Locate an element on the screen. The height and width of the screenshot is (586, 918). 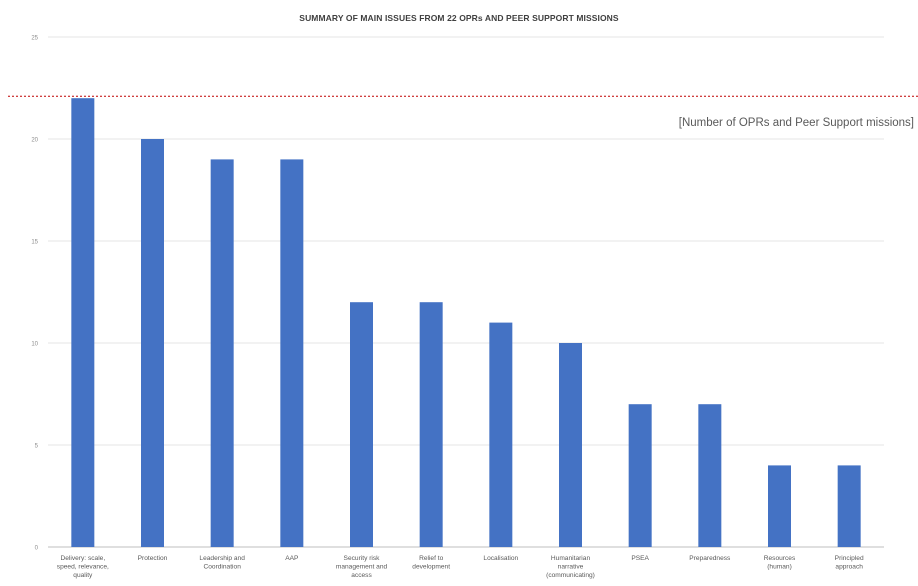
x-tick-label: Delivery: scale, speed, relevance, quality is located at coordinates (83, 567).